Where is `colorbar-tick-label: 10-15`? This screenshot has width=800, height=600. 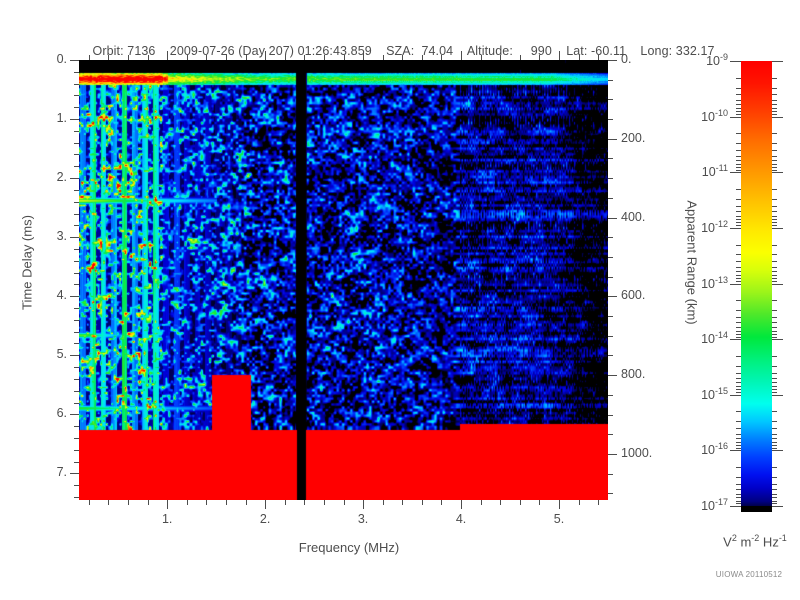 colorbar-tick-label: 10-15 is located at coordinates (714, 393).